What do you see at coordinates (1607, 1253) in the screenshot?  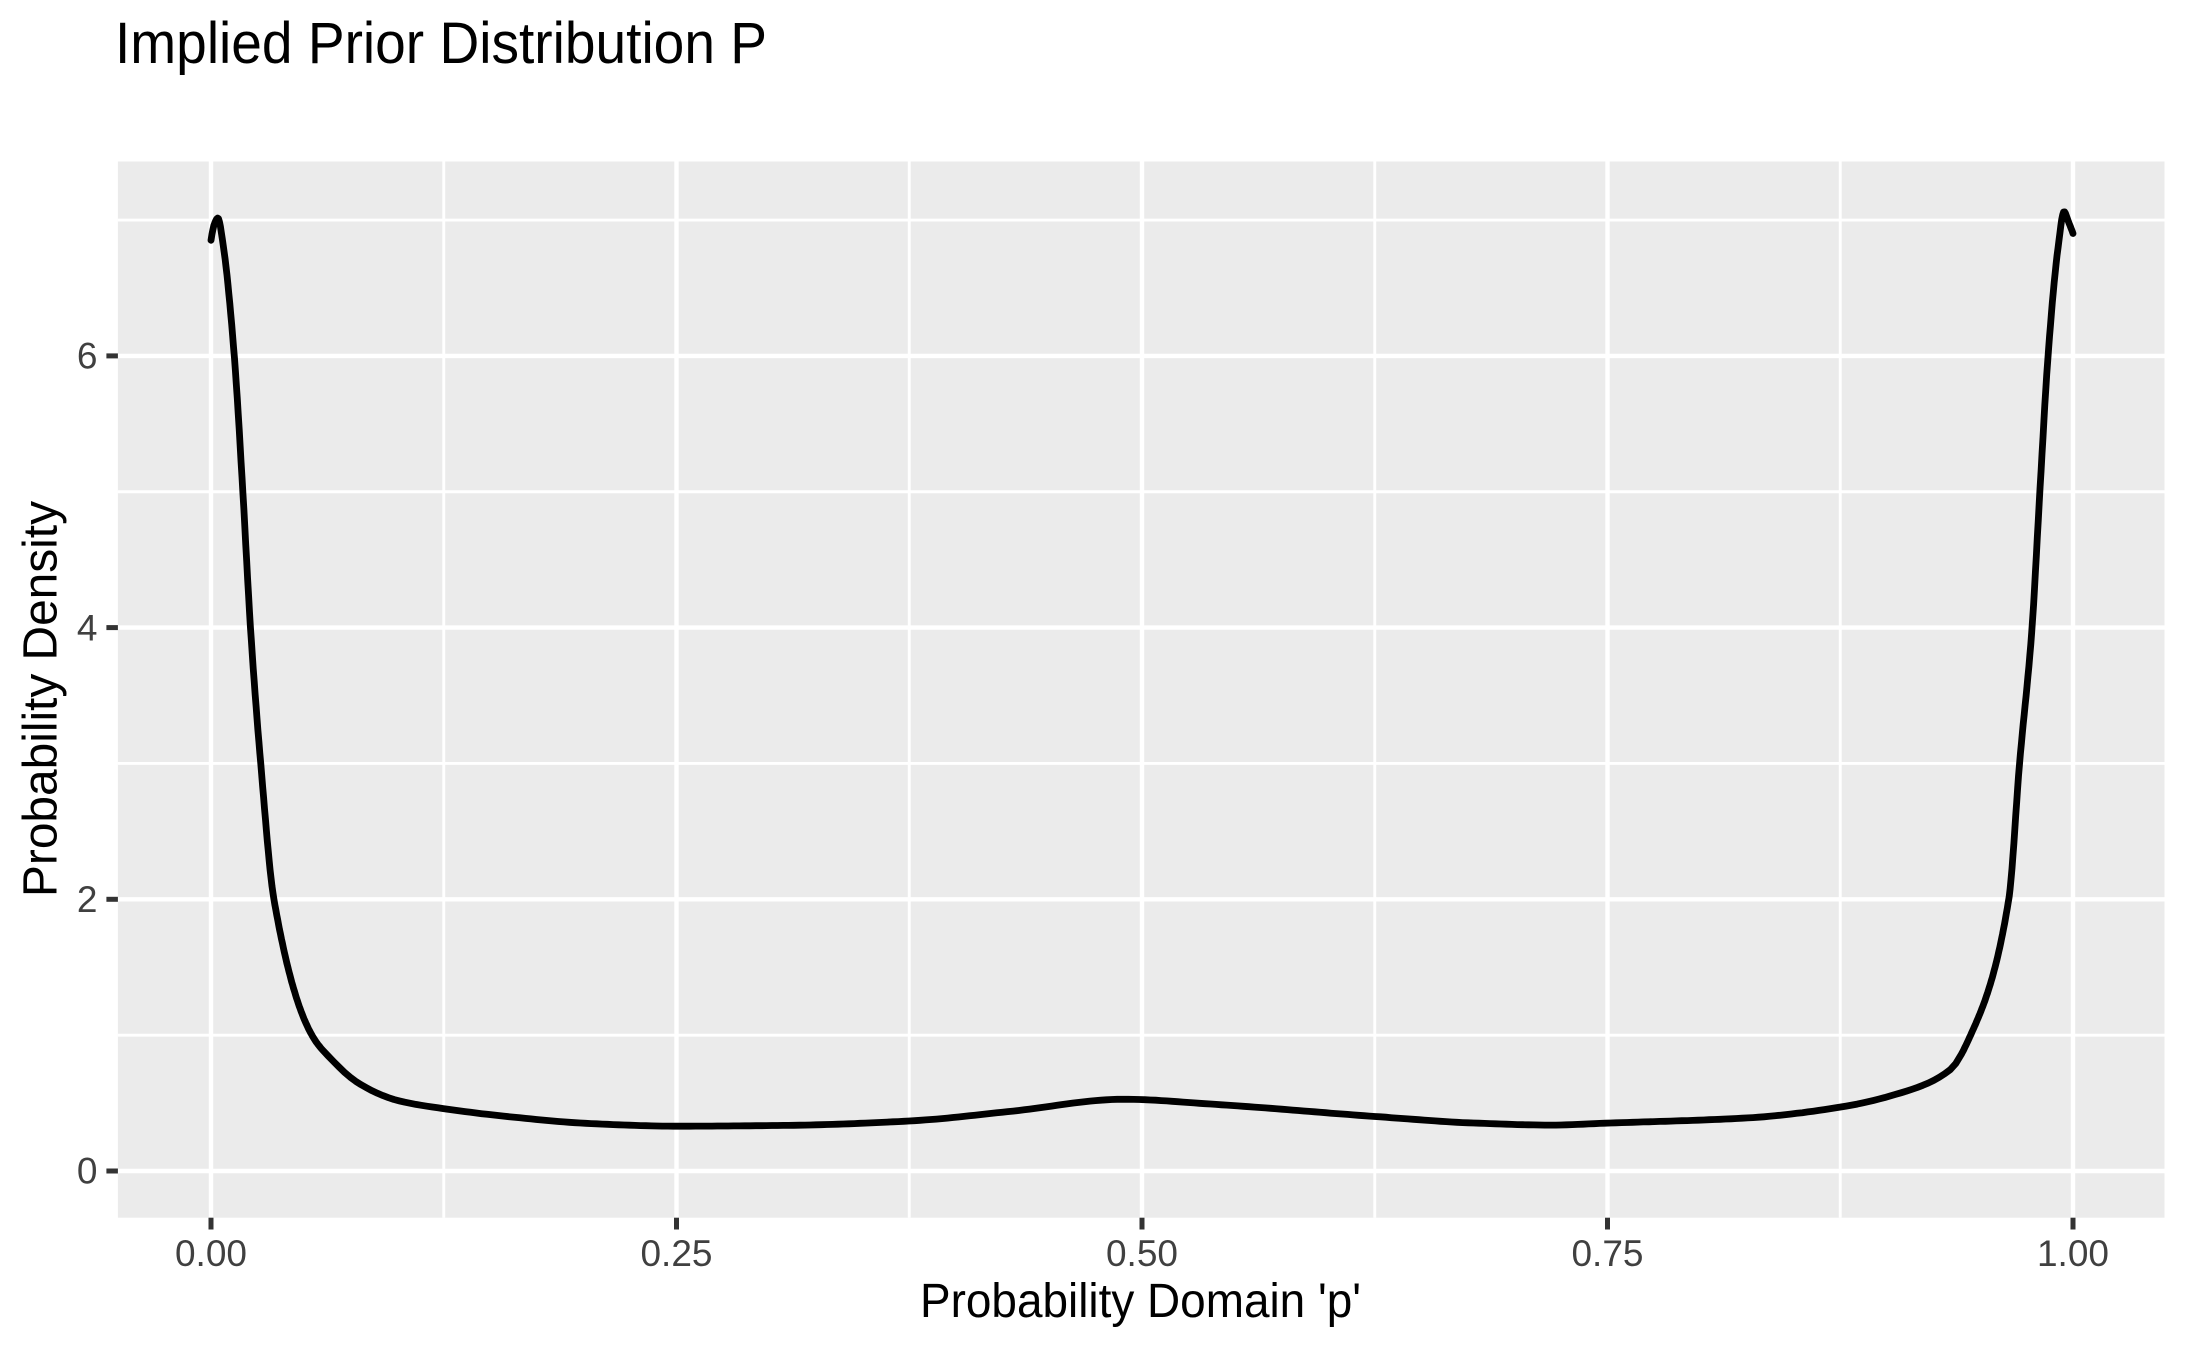 I see `svg-text: 0.75` at bounding box center [1607, 1253].